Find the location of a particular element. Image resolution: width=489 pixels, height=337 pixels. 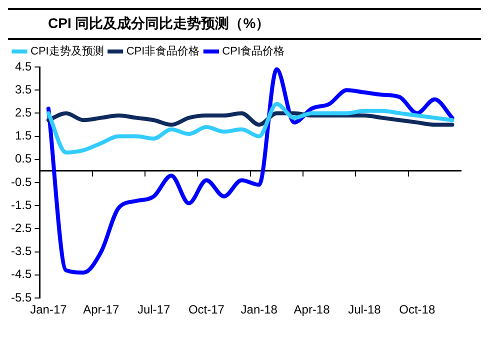

x-tick-label: Oct-18 is located at coordinates (417, 309).